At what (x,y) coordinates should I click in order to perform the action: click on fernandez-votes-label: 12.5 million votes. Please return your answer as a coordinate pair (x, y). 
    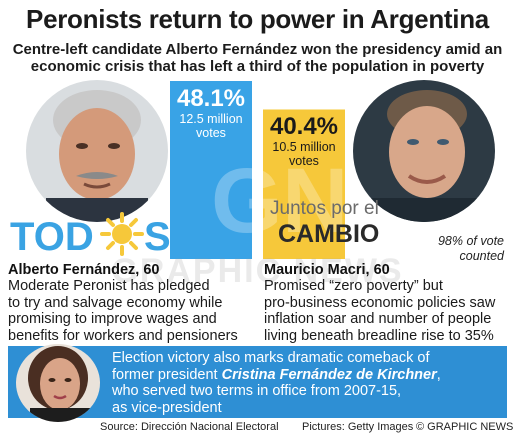
    Looking at the image, I should click on (211, 126).